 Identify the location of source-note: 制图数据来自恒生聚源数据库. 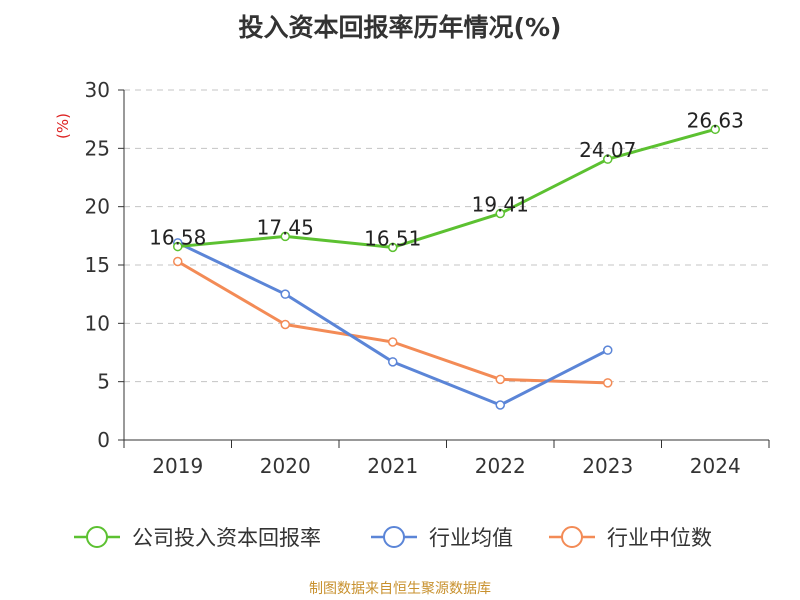
(400, 589).